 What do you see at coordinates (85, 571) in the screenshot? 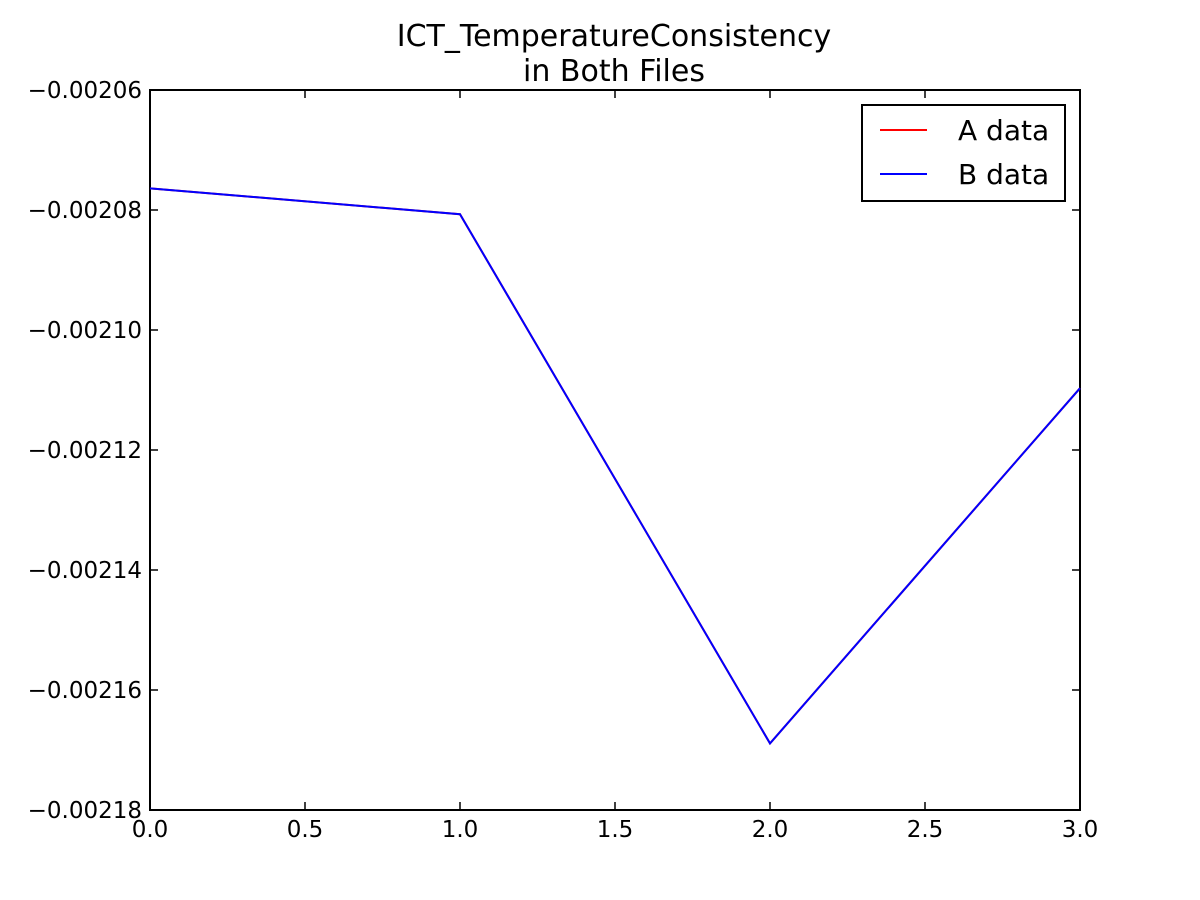
I see `y-tick-label: −0.00214` at bounding box center [85, 571].